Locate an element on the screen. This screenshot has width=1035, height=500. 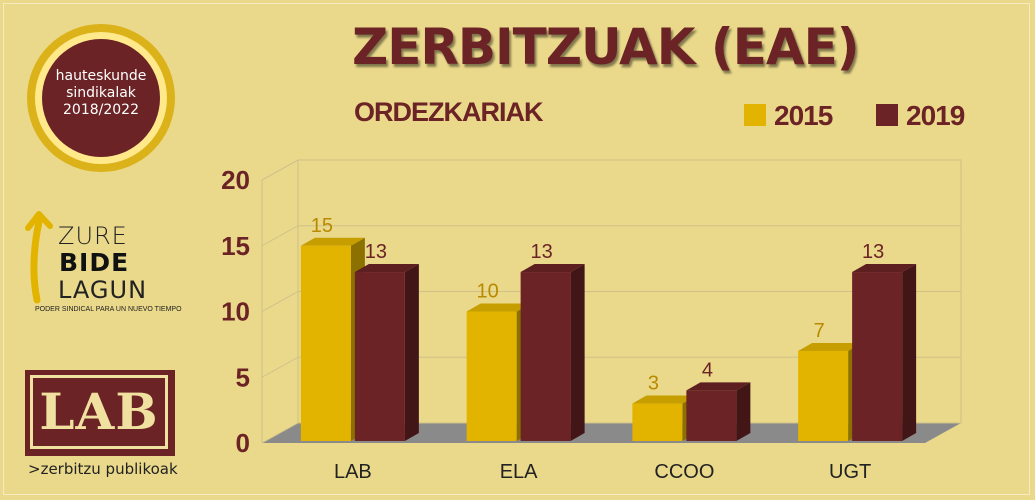
legend-swatch-2015 is located at coordinates (755, 115).